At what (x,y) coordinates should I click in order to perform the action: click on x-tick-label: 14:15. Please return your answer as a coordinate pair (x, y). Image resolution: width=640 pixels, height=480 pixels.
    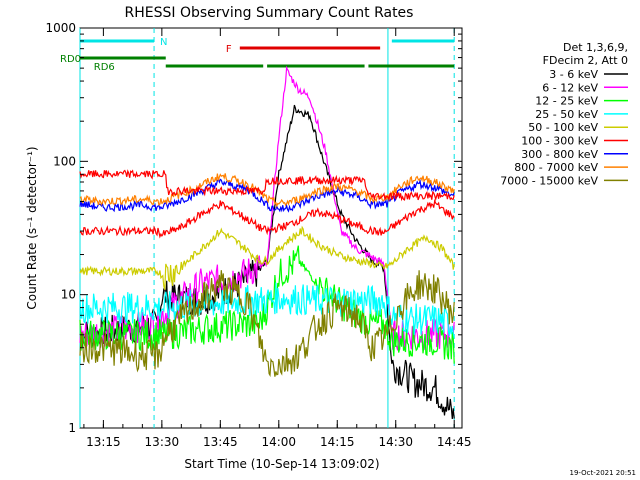
    Looking at the image, I should click on (337, 442).